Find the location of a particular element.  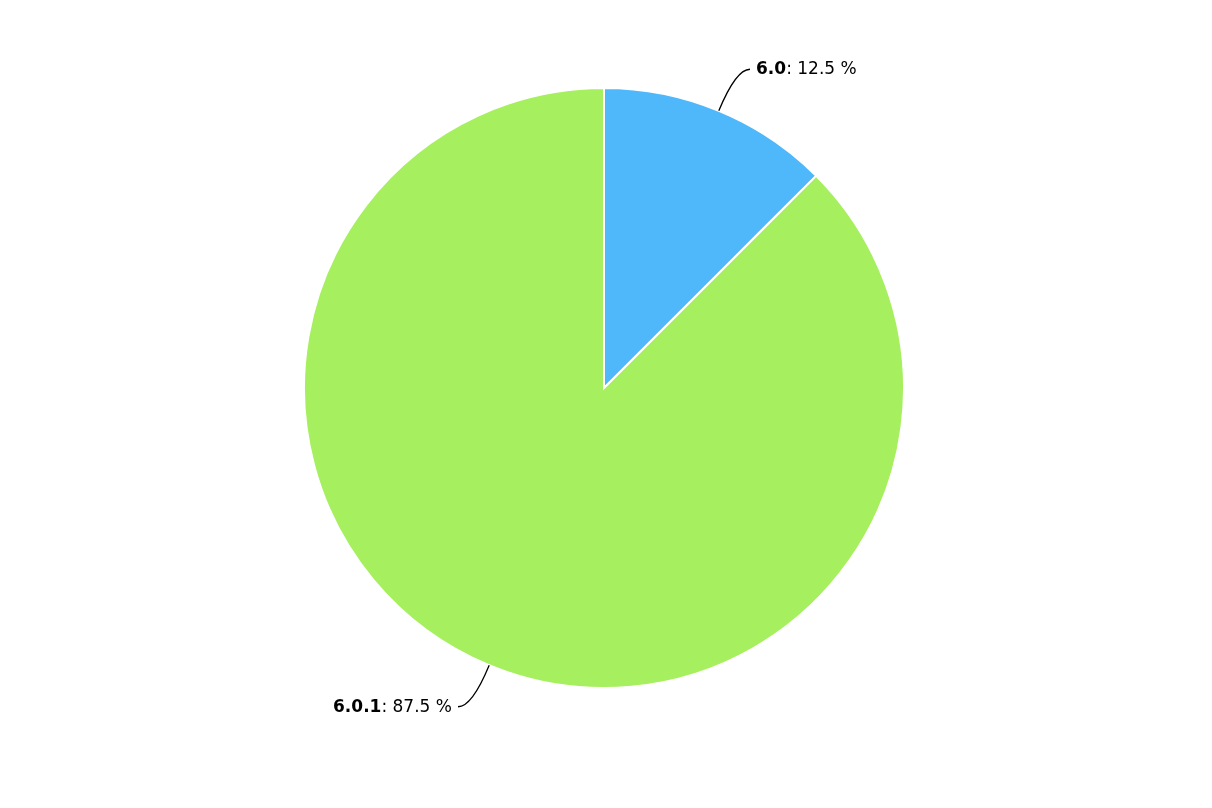

slice-label: 6.0.1 is located at coordinates (357, 705).